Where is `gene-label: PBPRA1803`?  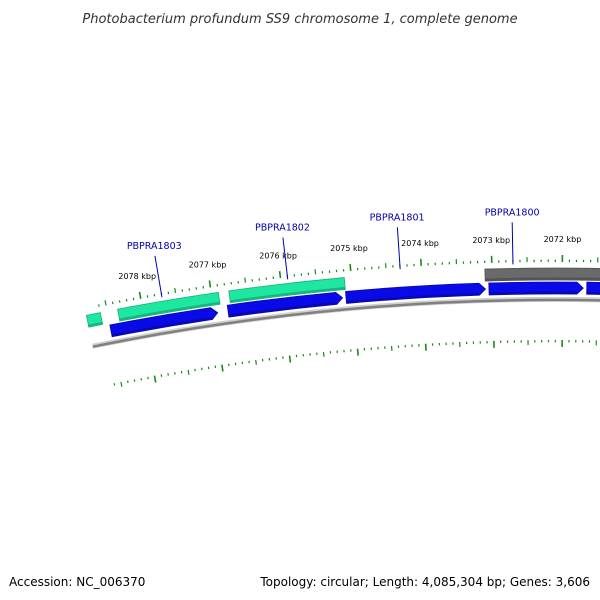 gene-label: PBPRA1803 is located at coordinates (154, 246).